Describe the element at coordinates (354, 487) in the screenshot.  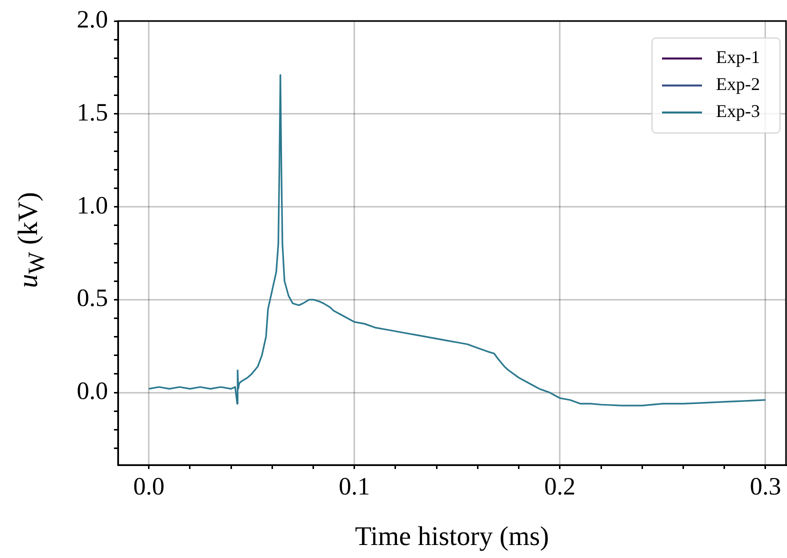
I see `x-tick-label: 0.1` at that location.